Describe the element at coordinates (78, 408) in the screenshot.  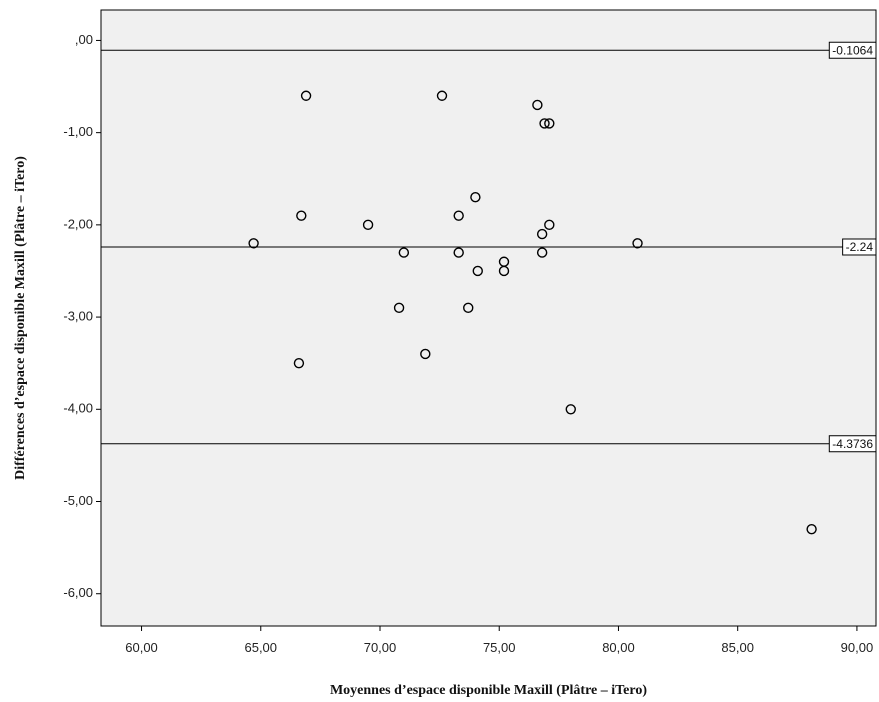
I see `y-tick-label: -4,00` at that location.